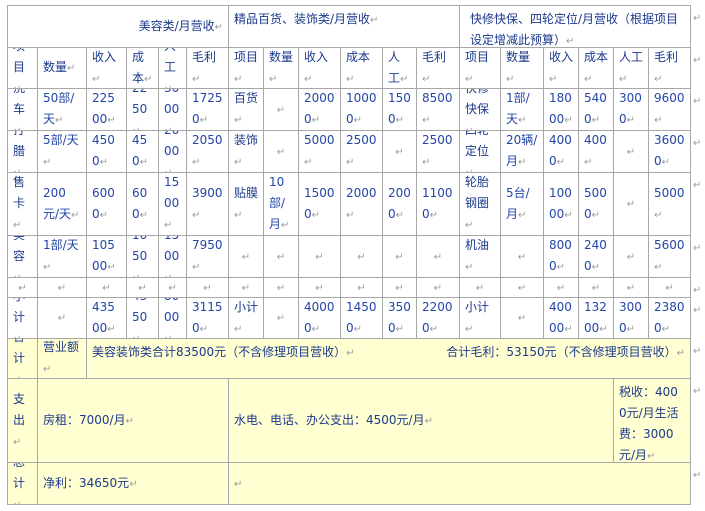  I want to click on table-cell: 10500, so click(107, 257).